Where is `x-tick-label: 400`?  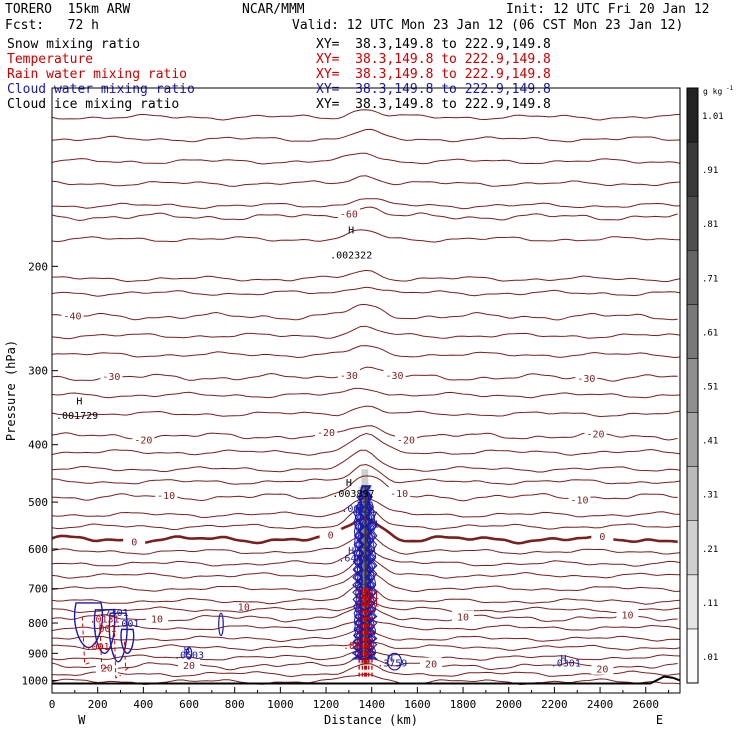
x-tick-label: 400 is located at coordinates (143, 704).